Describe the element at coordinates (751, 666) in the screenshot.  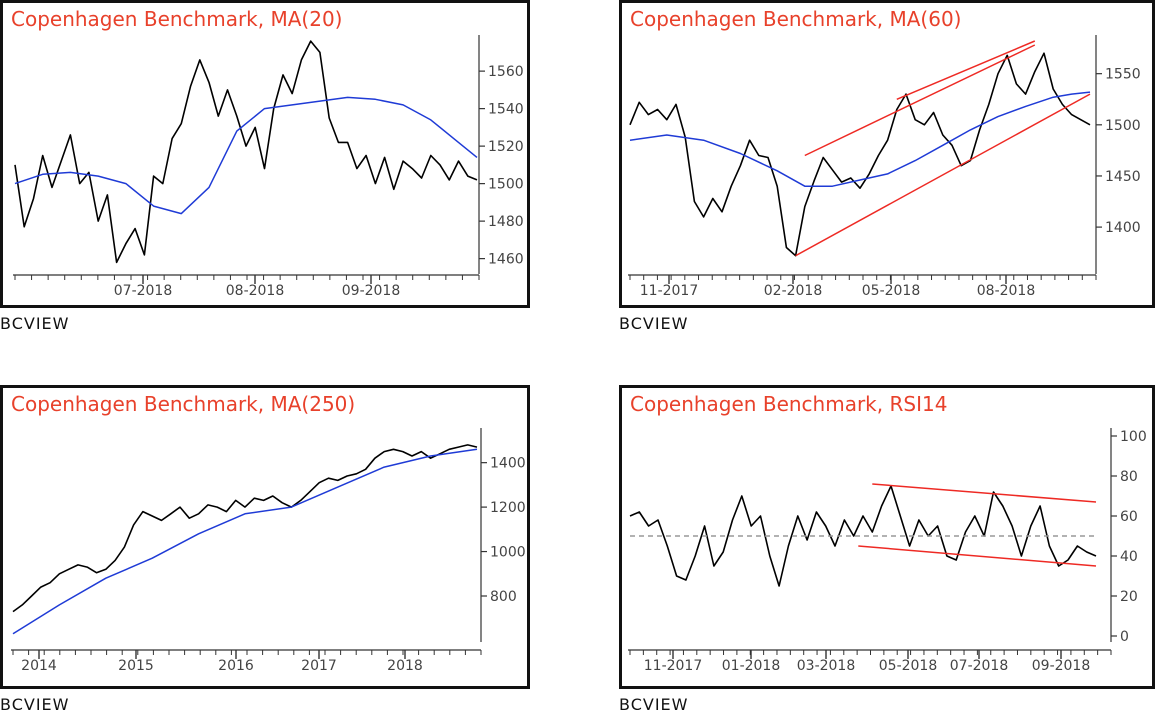
I see `x-tick-label: 01-2018` at that location.